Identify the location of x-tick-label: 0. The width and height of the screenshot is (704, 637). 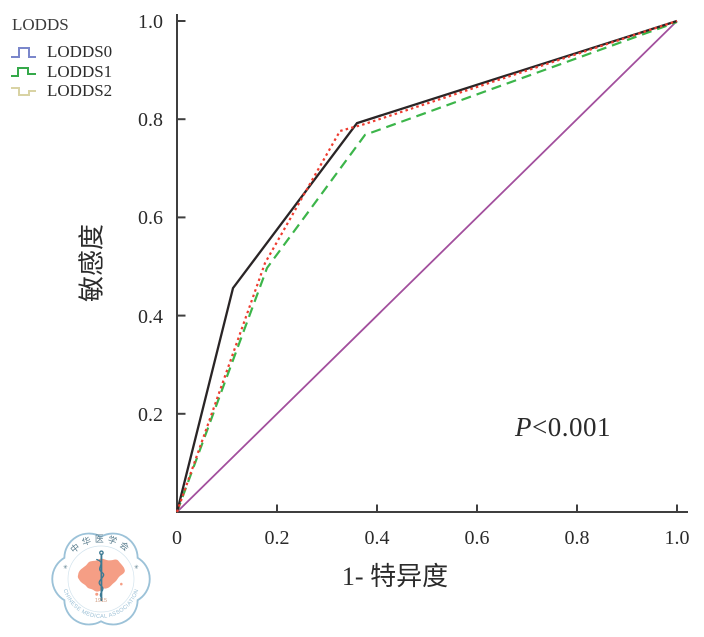
(177, 538).